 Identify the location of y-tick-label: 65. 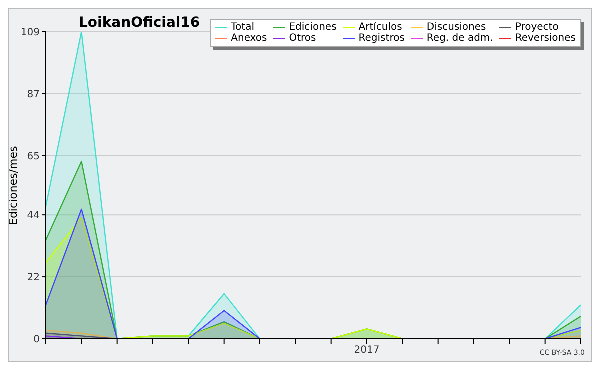
(33, 156).